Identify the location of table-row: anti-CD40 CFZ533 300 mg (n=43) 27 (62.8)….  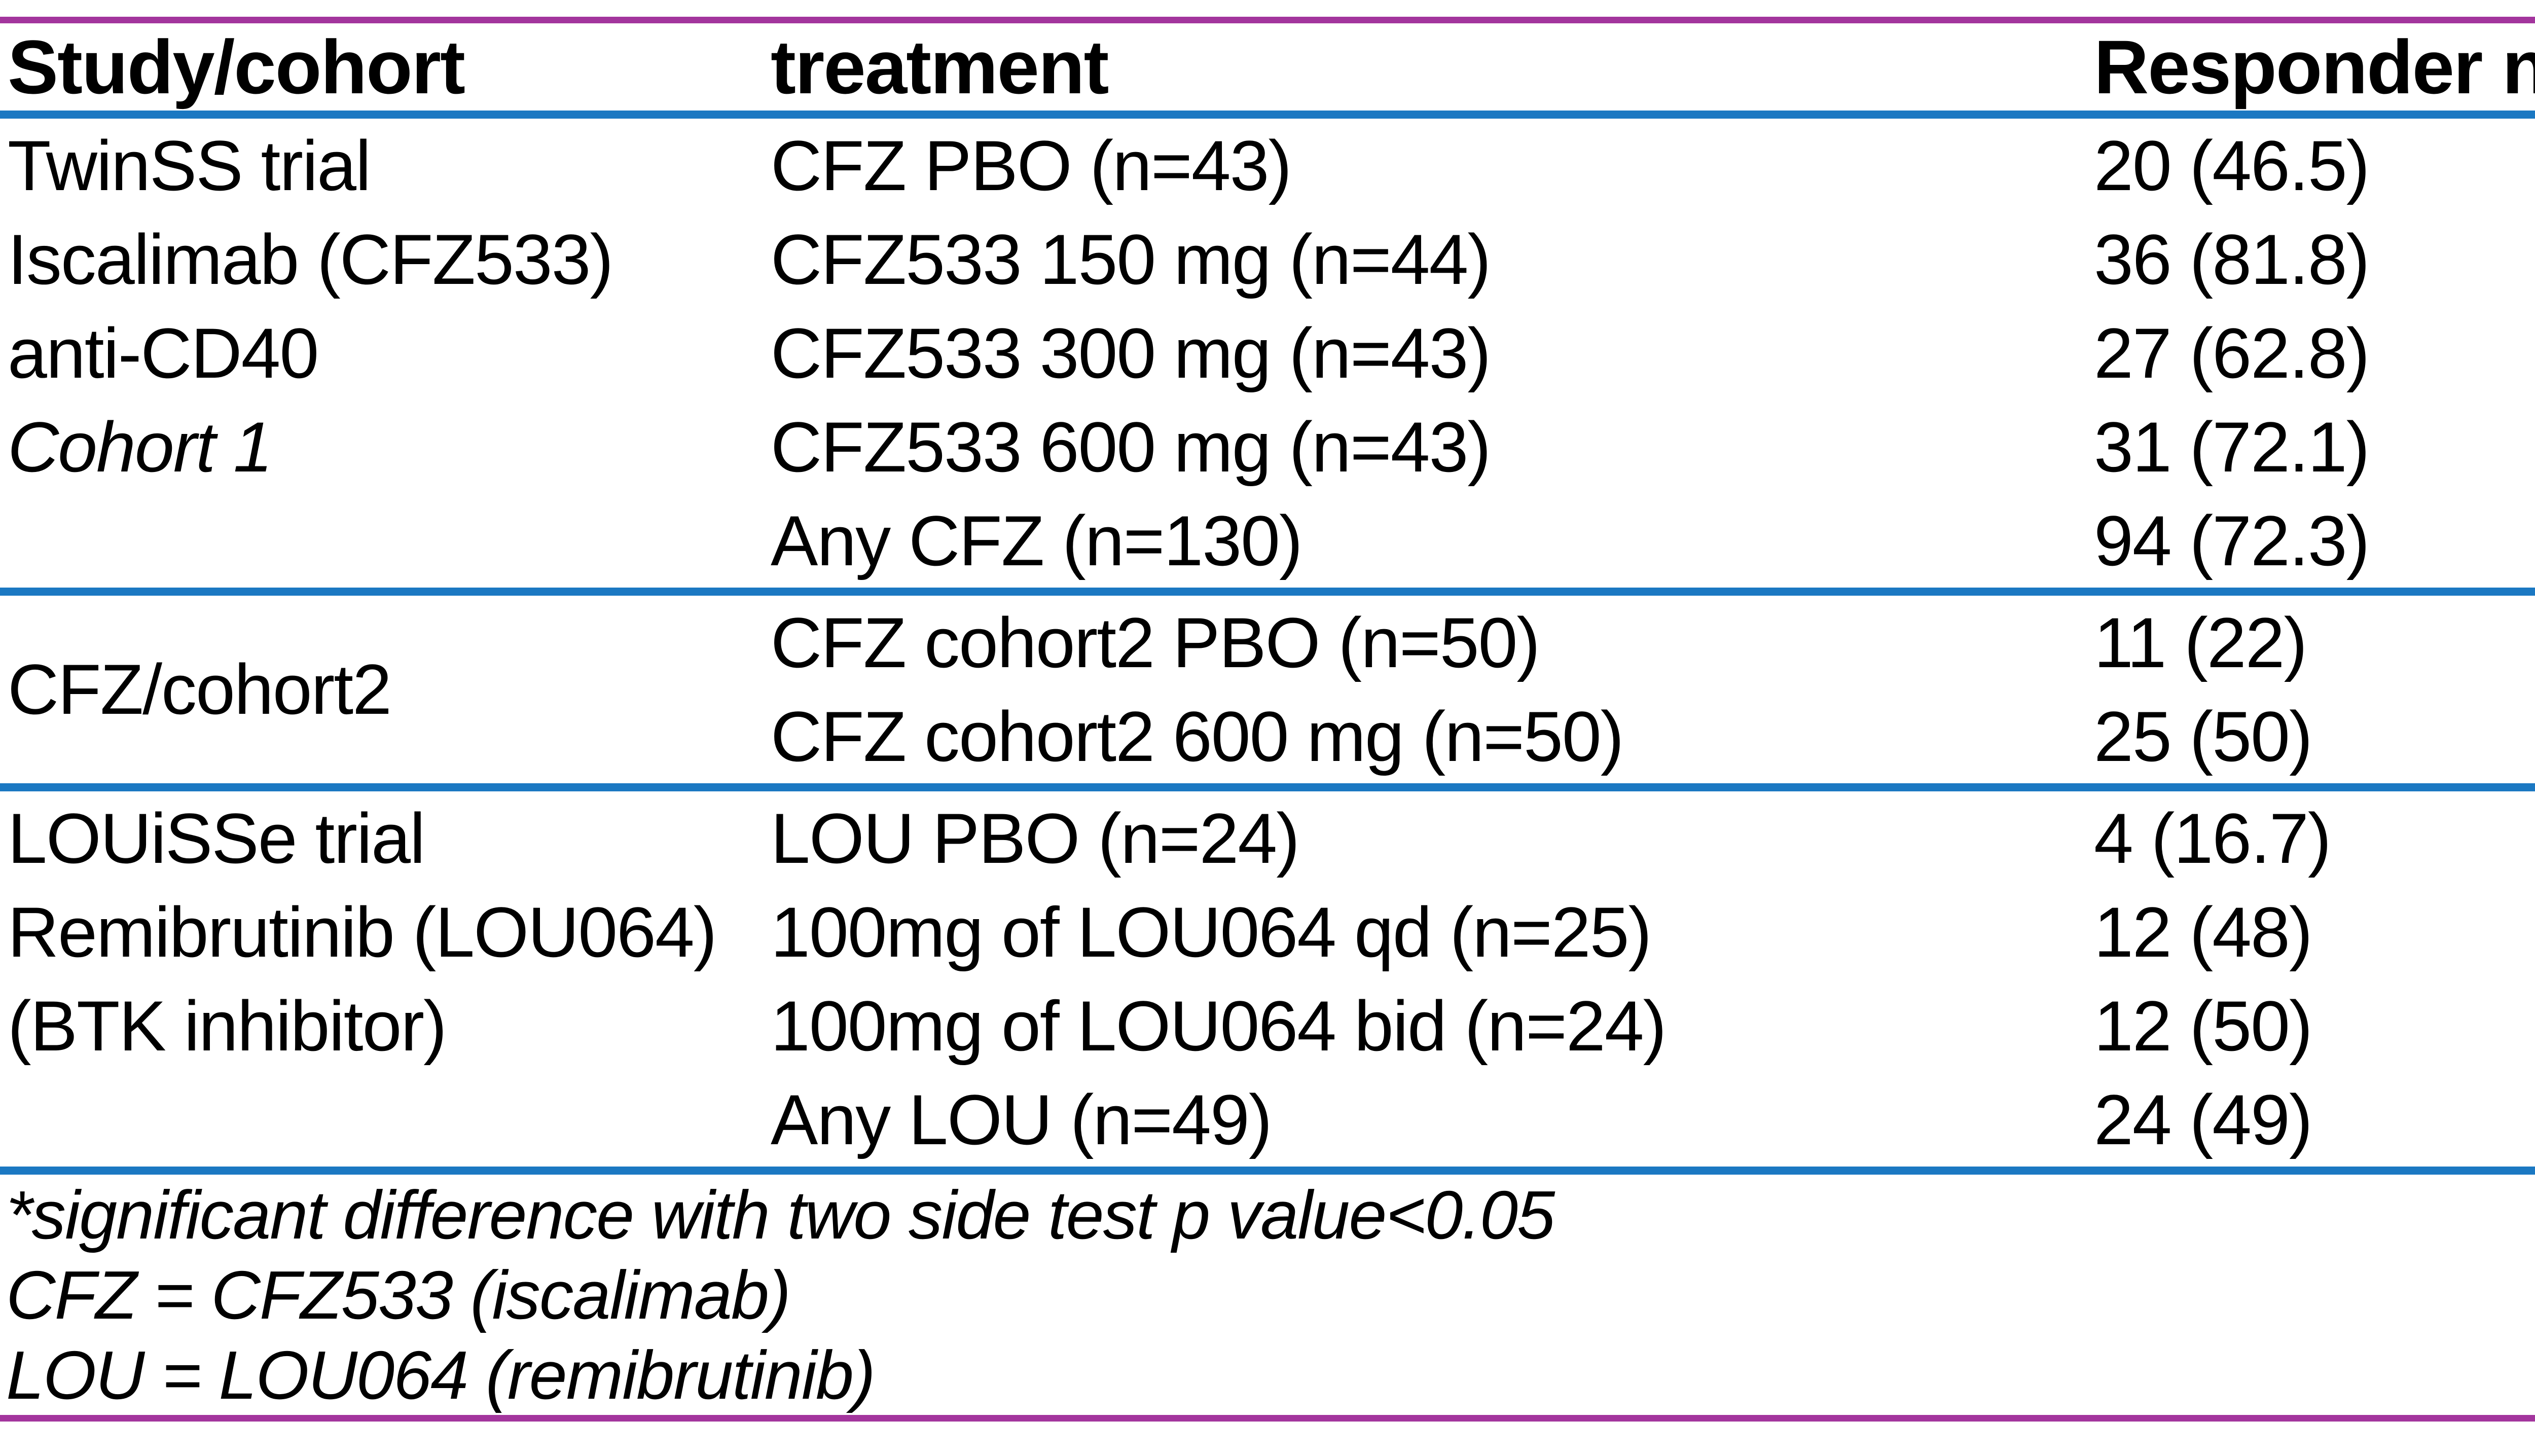
(1267, 353).